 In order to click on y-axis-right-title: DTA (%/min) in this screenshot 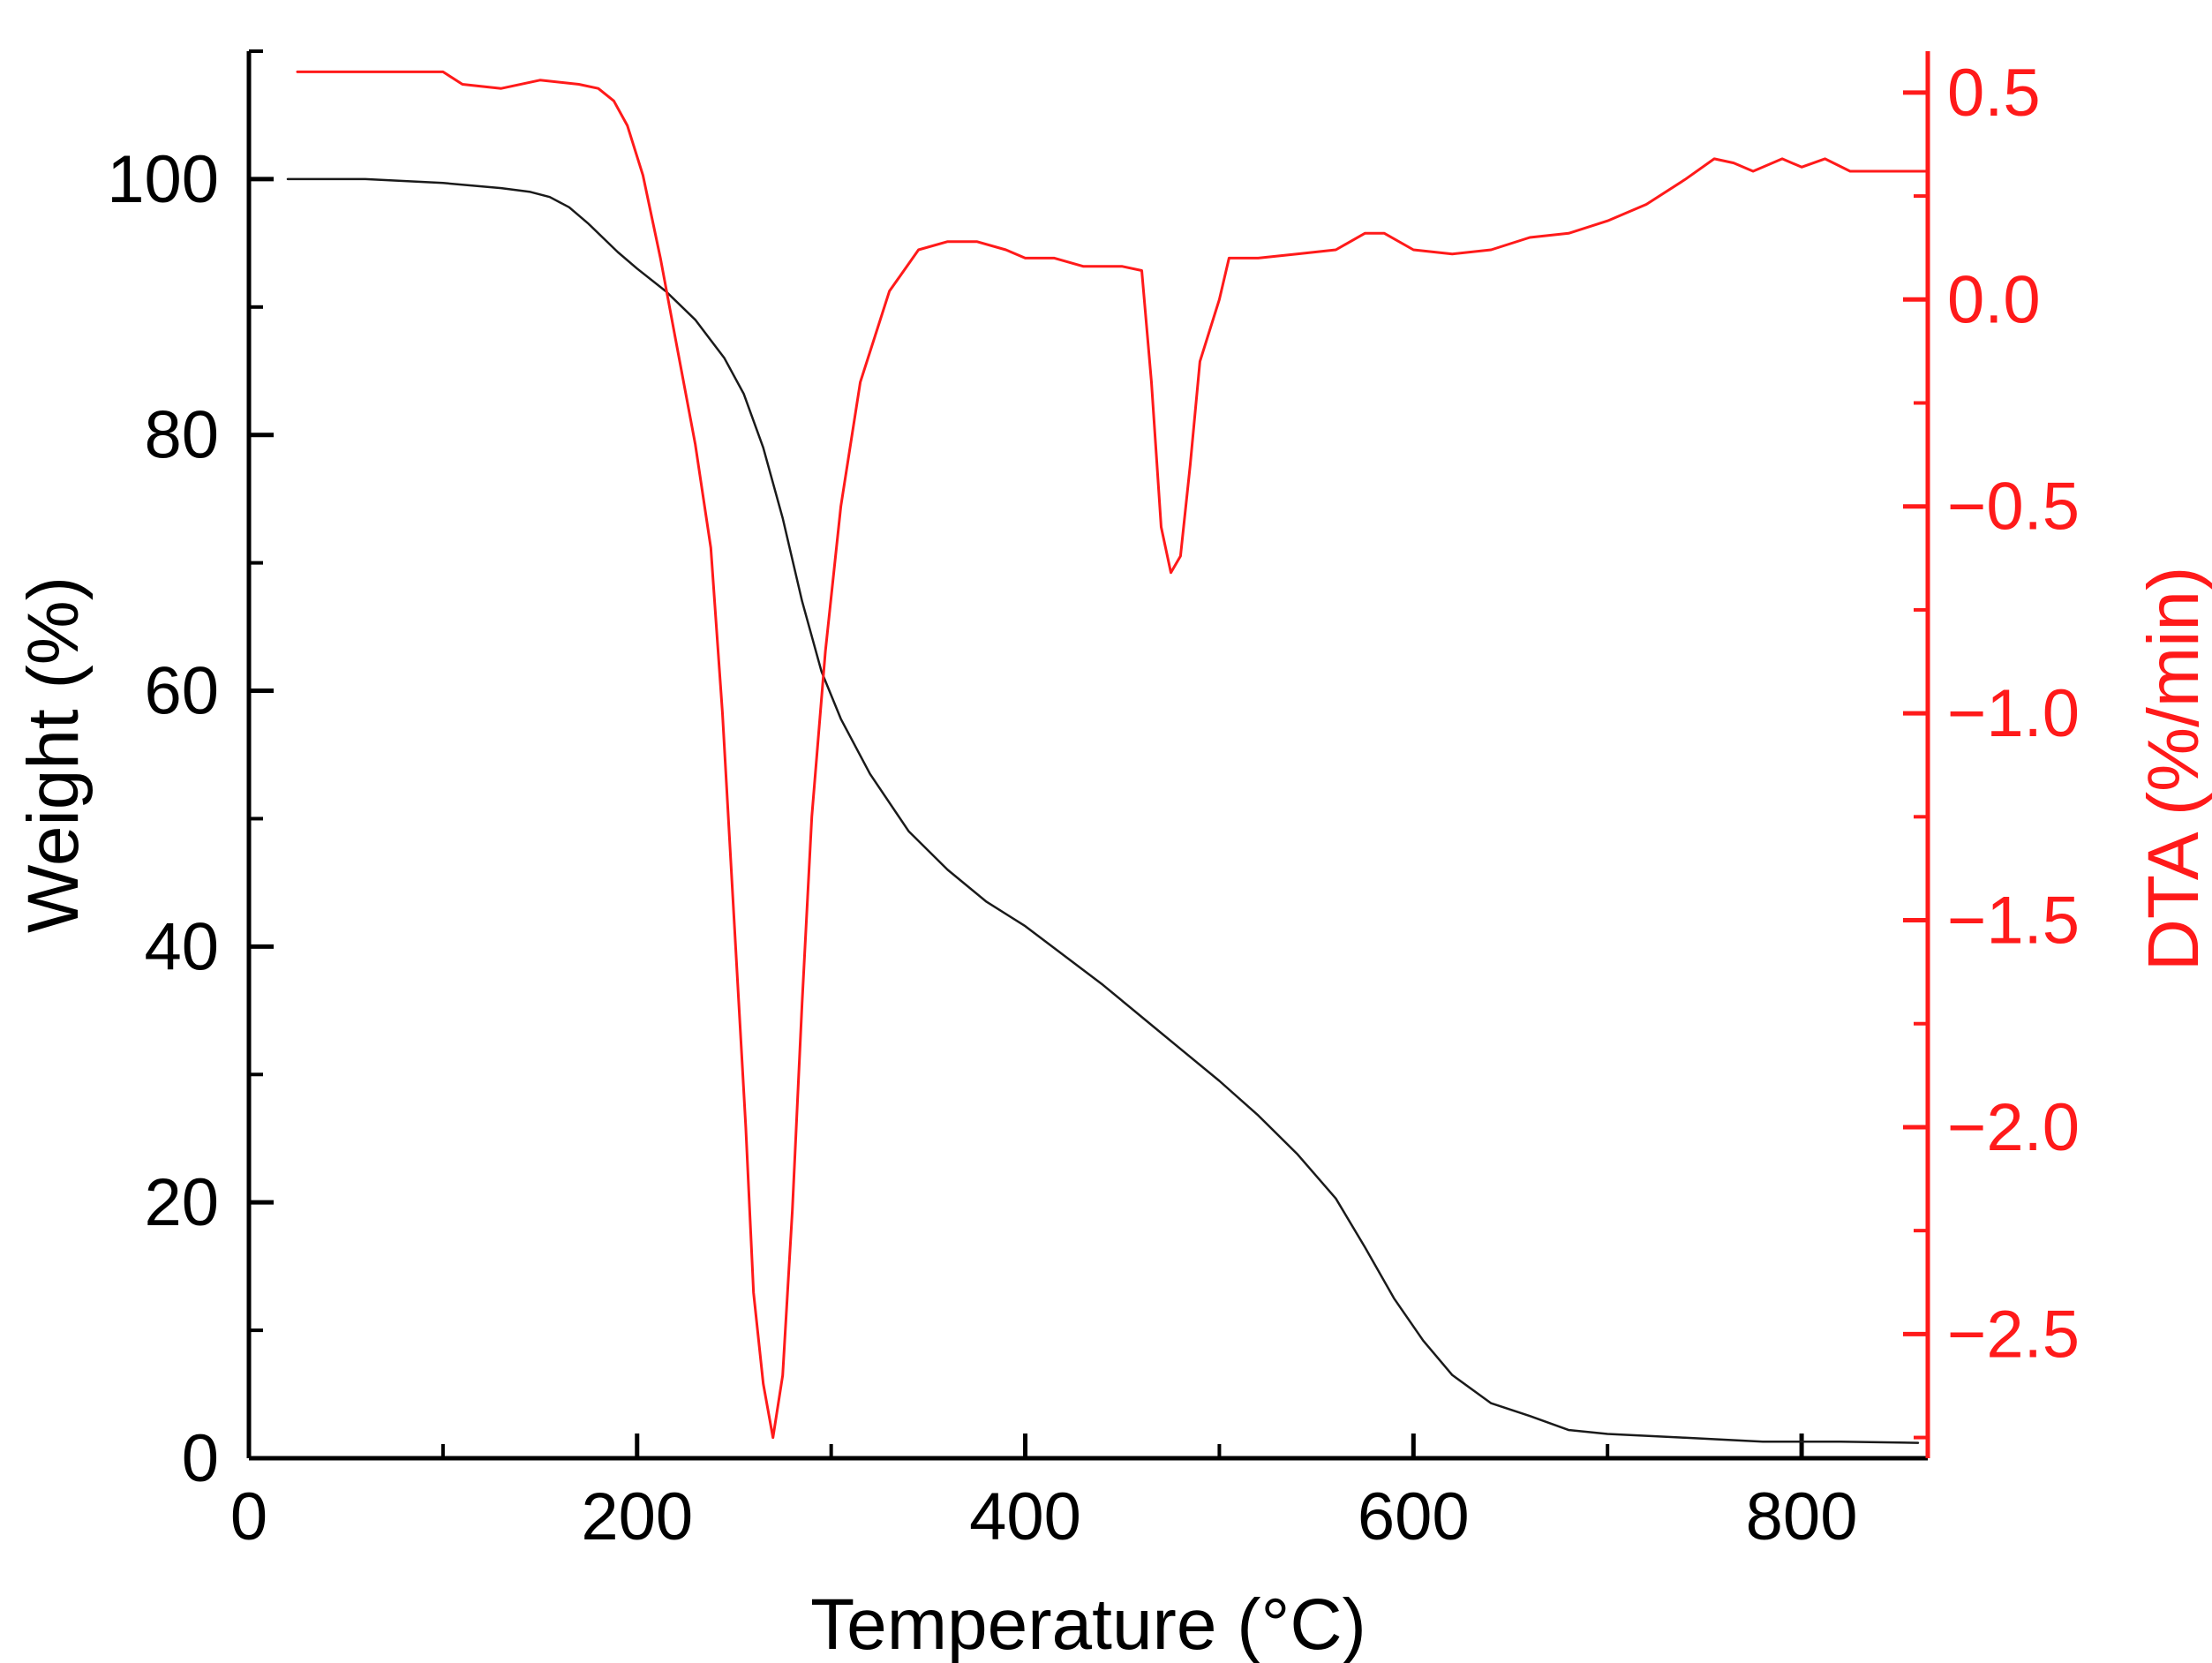, I will do `click(2172, 770)`.